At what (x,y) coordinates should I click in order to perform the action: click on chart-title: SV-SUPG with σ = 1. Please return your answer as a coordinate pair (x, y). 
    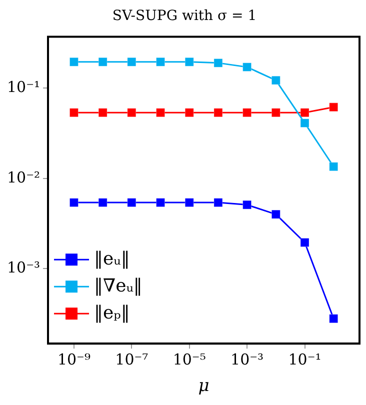
    Looking at the image, I should click on (184, 16).